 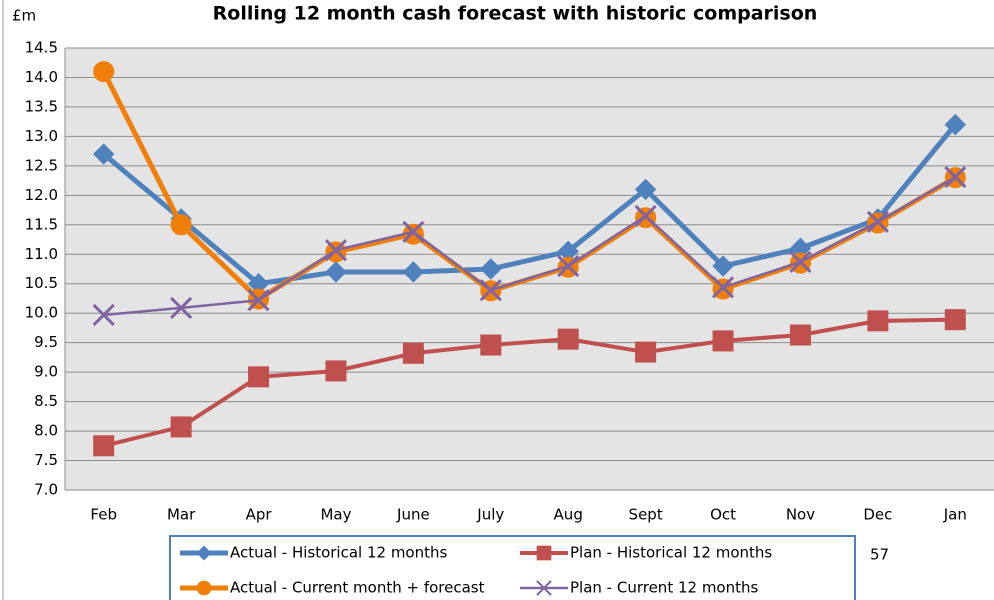 I want to click on x-tick-label: Nov, so click(x=800, y=515).